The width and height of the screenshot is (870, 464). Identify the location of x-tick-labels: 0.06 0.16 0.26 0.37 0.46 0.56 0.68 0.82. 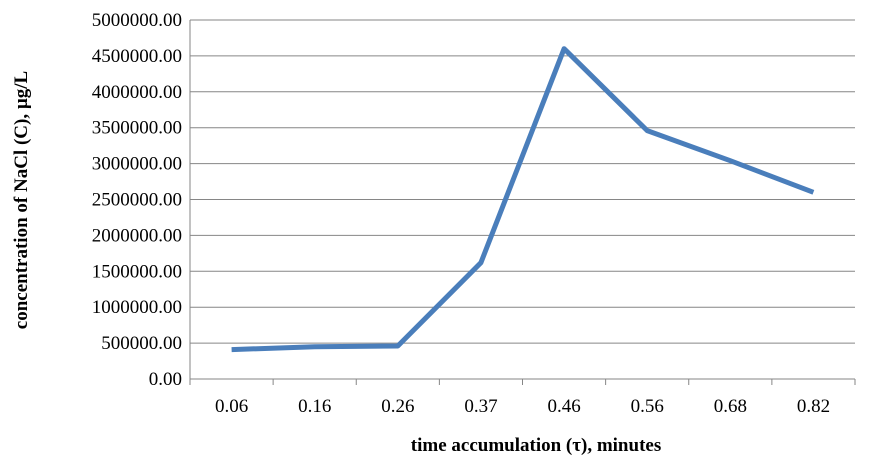
(522, 406).